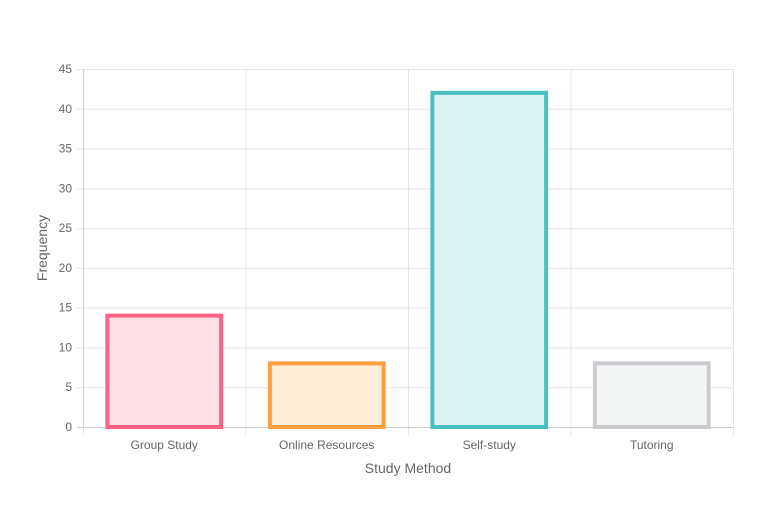 The image size is (768, 512). Describe the element at coordinates (164, 445) in the screenshot. I see `x-tick-label: Group Study` at that location.